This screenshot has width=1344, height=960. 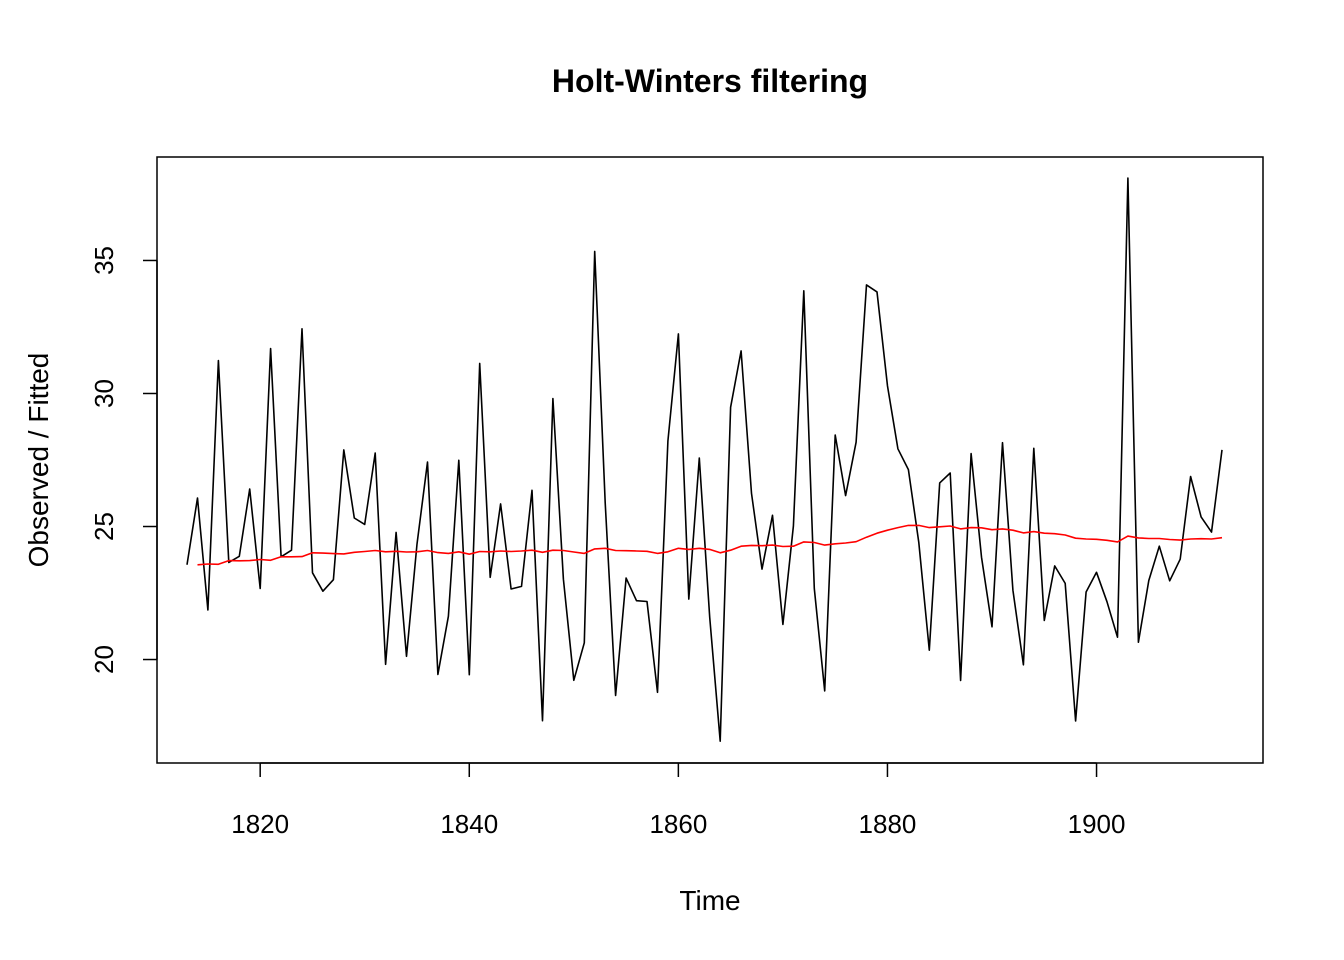 What do you see at coordinates (709, 900) in the screenshot?
I see `x-axis-label: Time` at bounding box center [709, 900].